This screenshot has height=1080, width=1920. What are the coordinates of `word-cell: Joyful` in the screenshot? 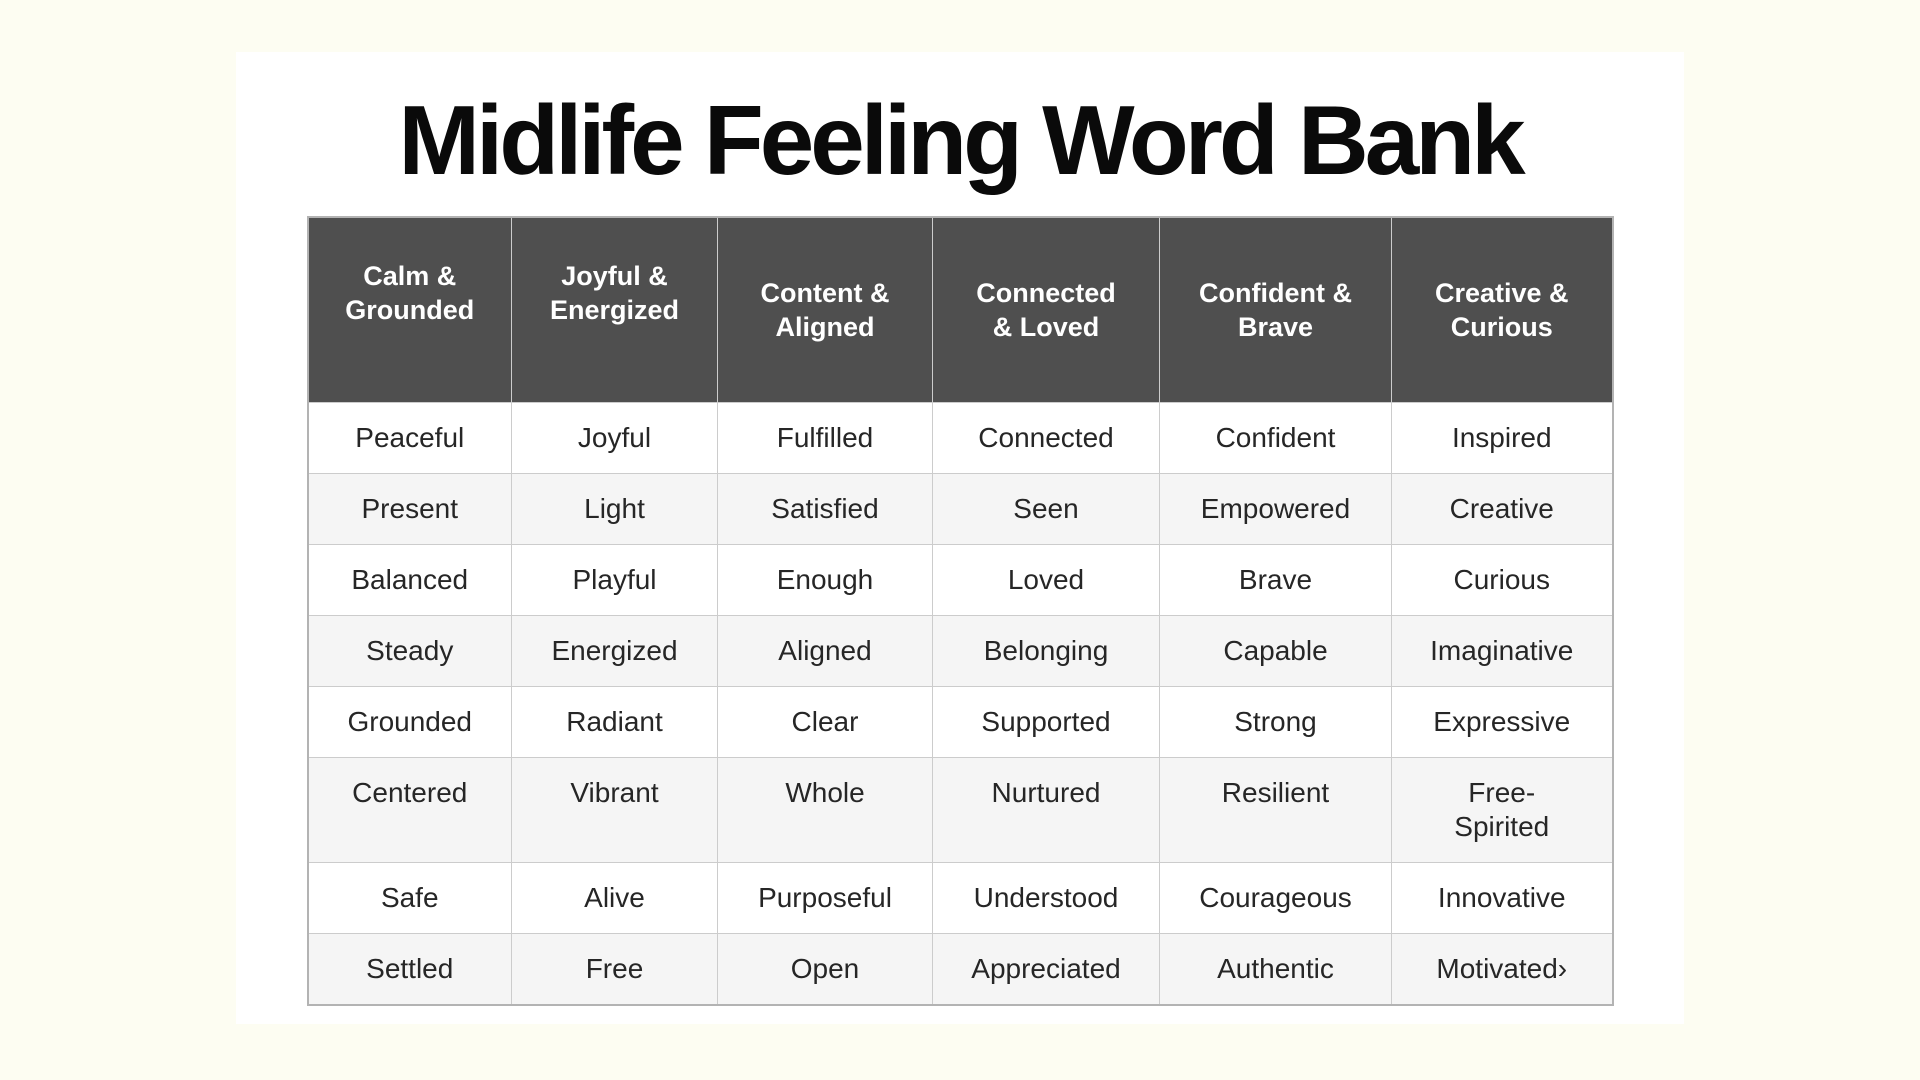 It's located at (614, 437).